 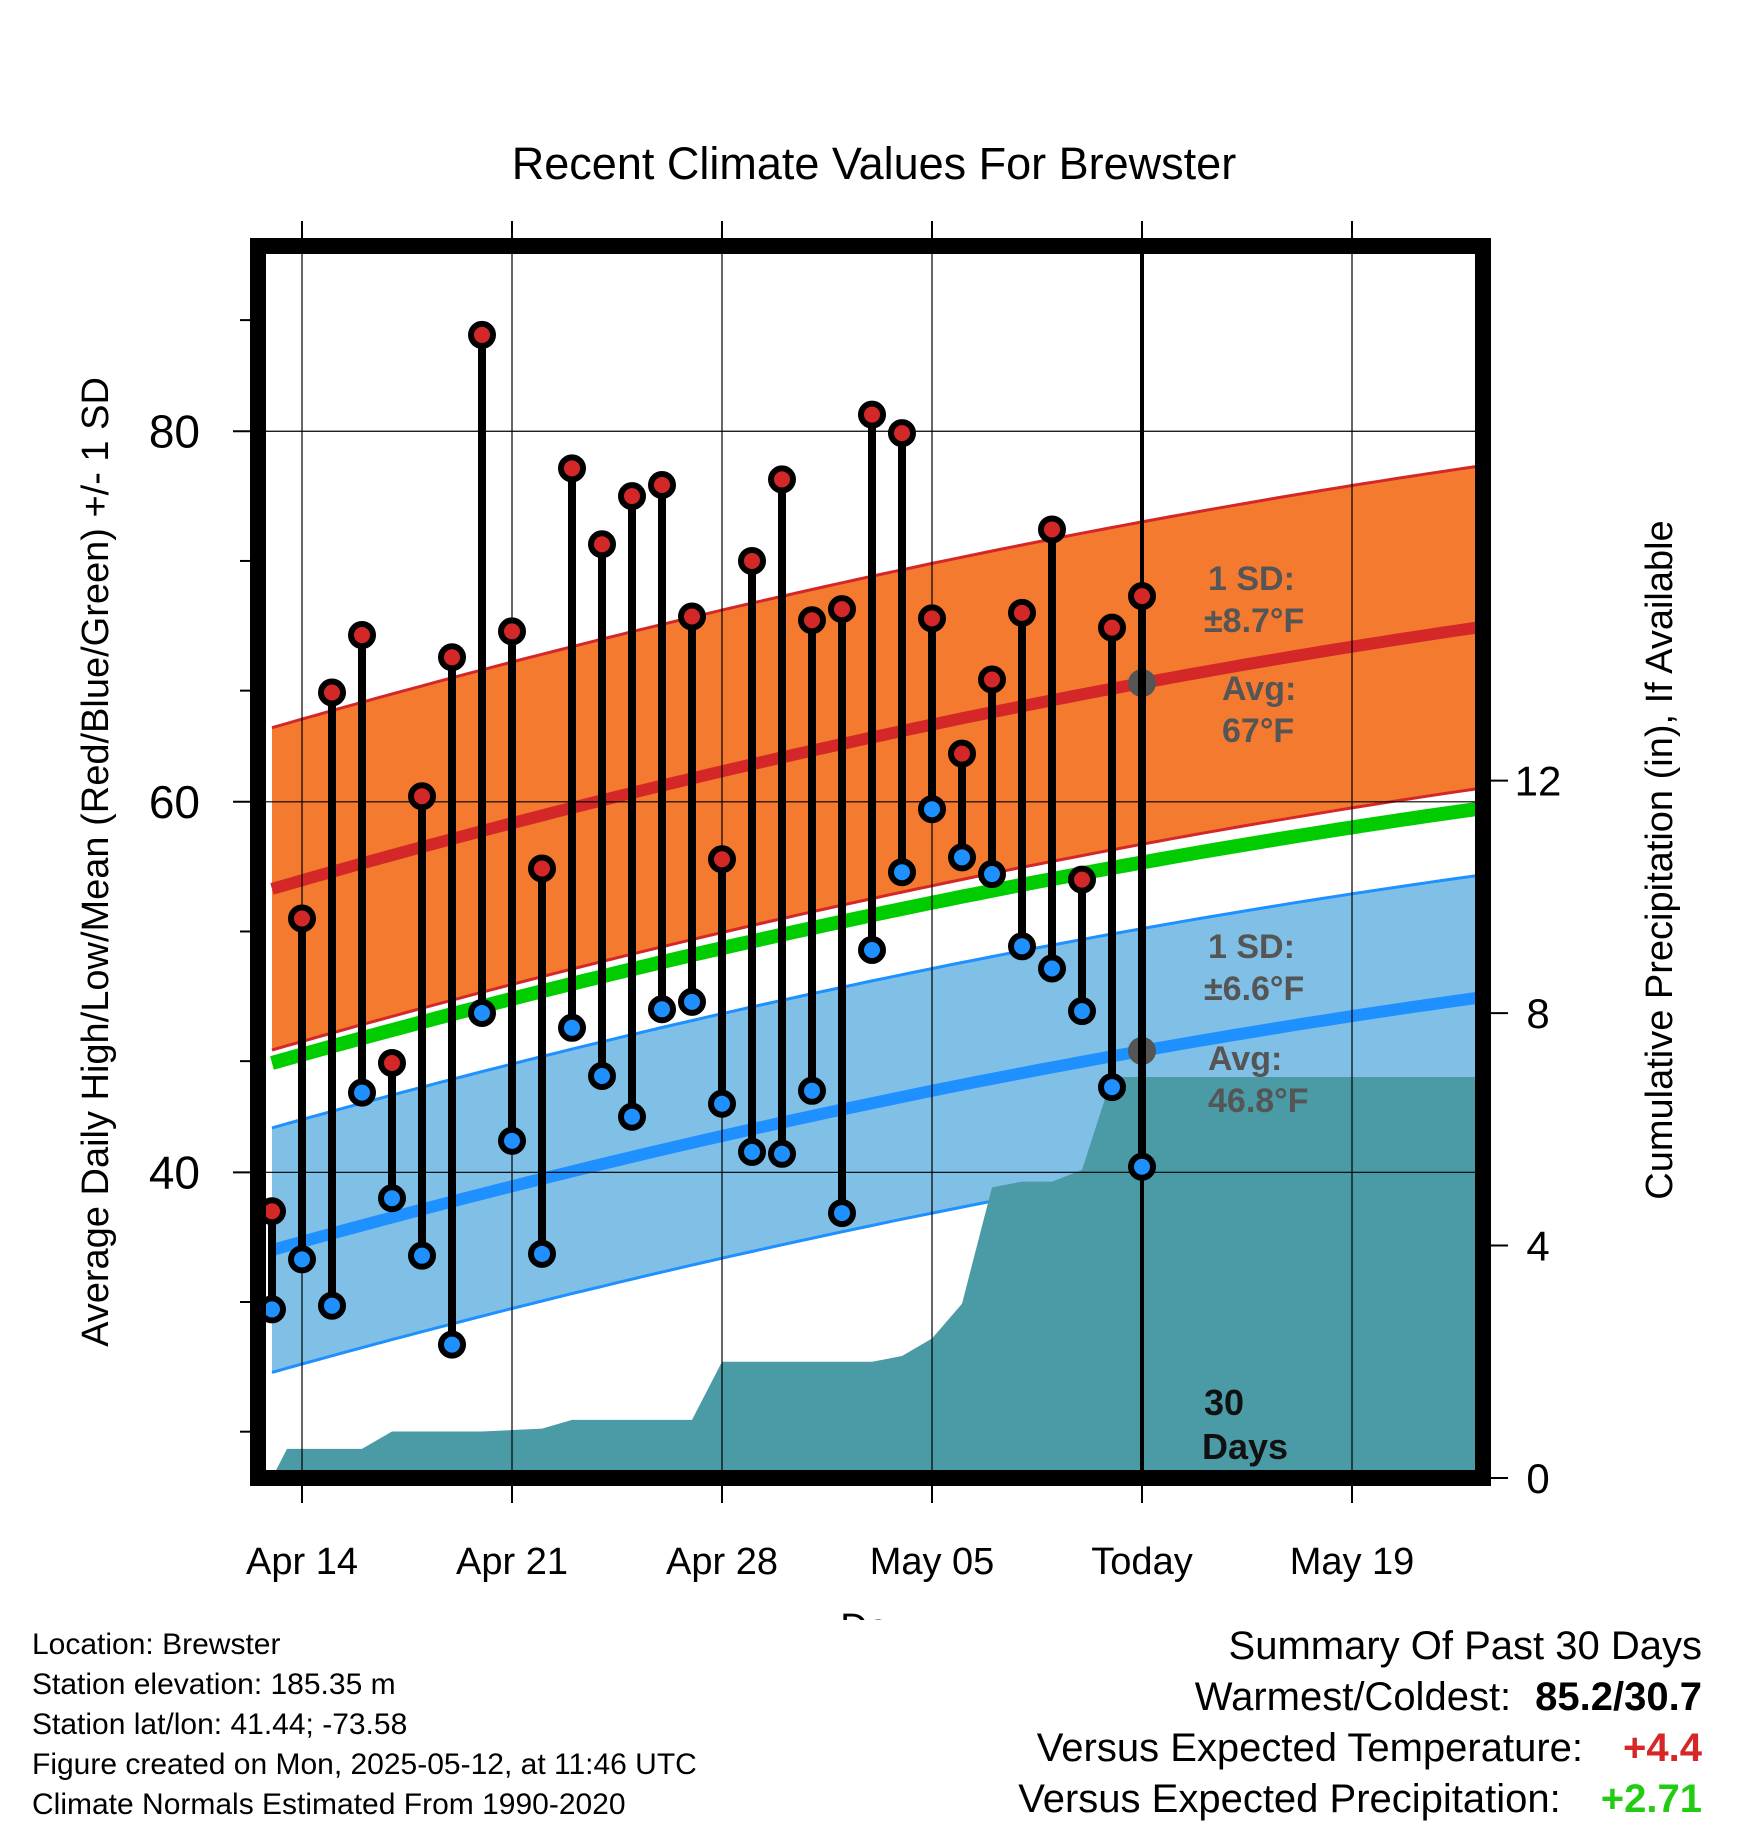 I want to click on high-band-lower-edge, so click(x=877, y=919).